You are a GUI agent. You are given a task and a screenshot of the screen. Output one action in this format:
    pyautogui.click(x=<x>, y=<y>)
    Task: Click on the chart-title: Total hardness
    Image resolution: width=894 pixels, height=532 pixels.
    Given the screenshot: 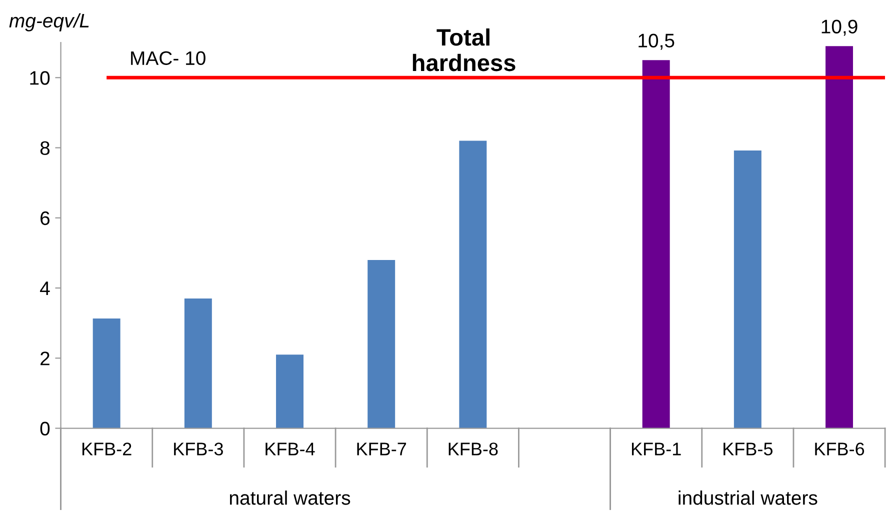 What is the action you would take?
    pyautogui.click(x=464, y=50)
    